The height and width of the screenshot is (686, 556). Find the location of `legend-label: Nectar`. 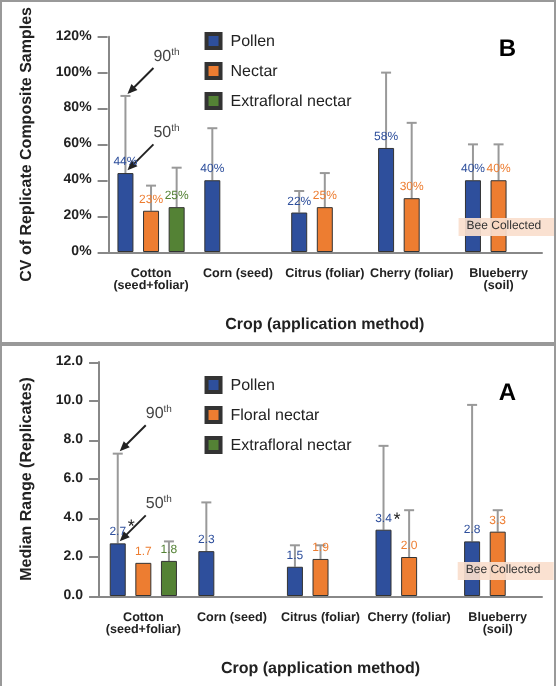

legend-label: Nectar is located at coordinates (254, 71).